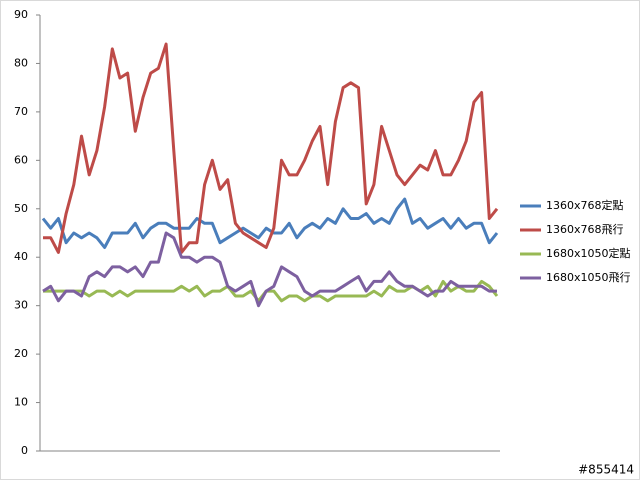 This screenshot has width=640, height=480. What do you see at coordinates (21, 353) in the screenshot?
I see `y-tick-label: 20` at bounding box center [21, 353].